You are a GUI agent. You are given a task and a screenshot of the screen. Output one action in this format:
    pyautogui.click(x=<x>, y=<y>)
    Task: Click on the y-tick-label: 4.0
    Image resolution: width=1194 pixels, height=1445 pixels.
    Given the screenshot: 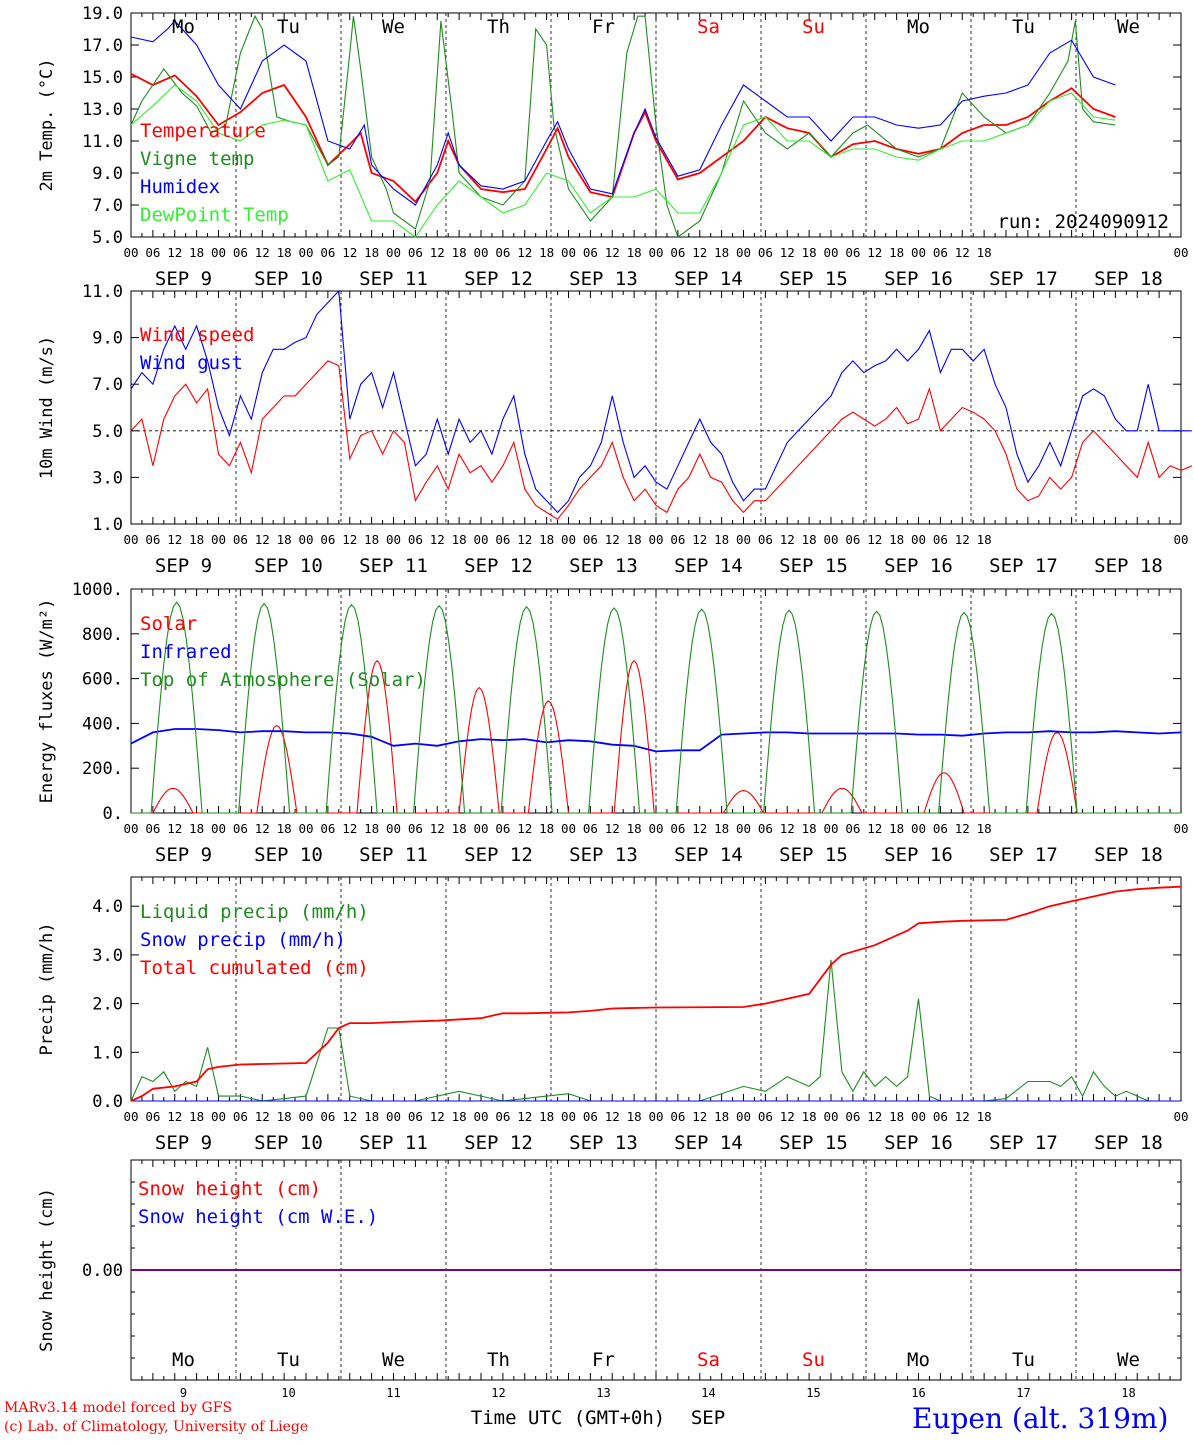 What is the action you would take?
    pyautogui.click(x=107, y=907)
    